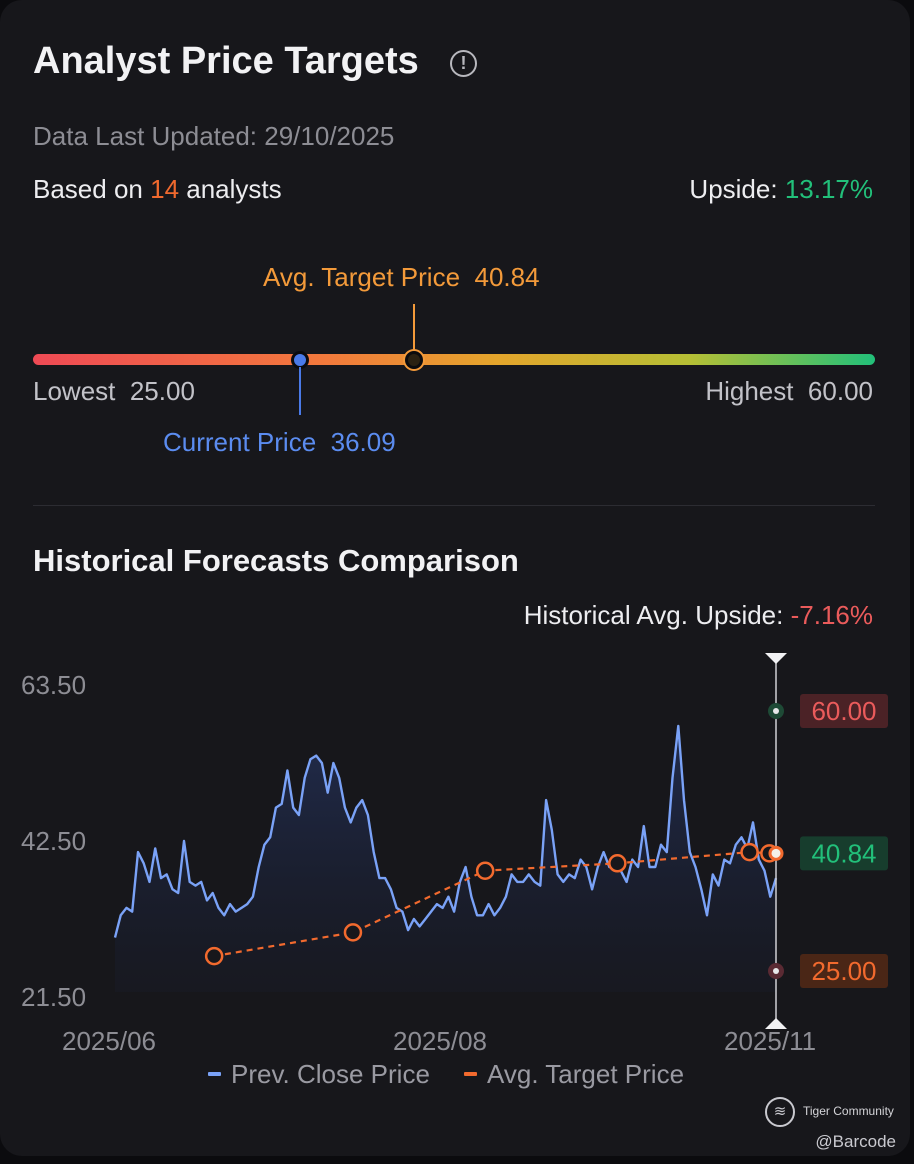 The height and width of the screenshot is (1164, 914). Describe the element at coordinates (463, 63) in the screenshot. I see `info-icon: !` at that location.